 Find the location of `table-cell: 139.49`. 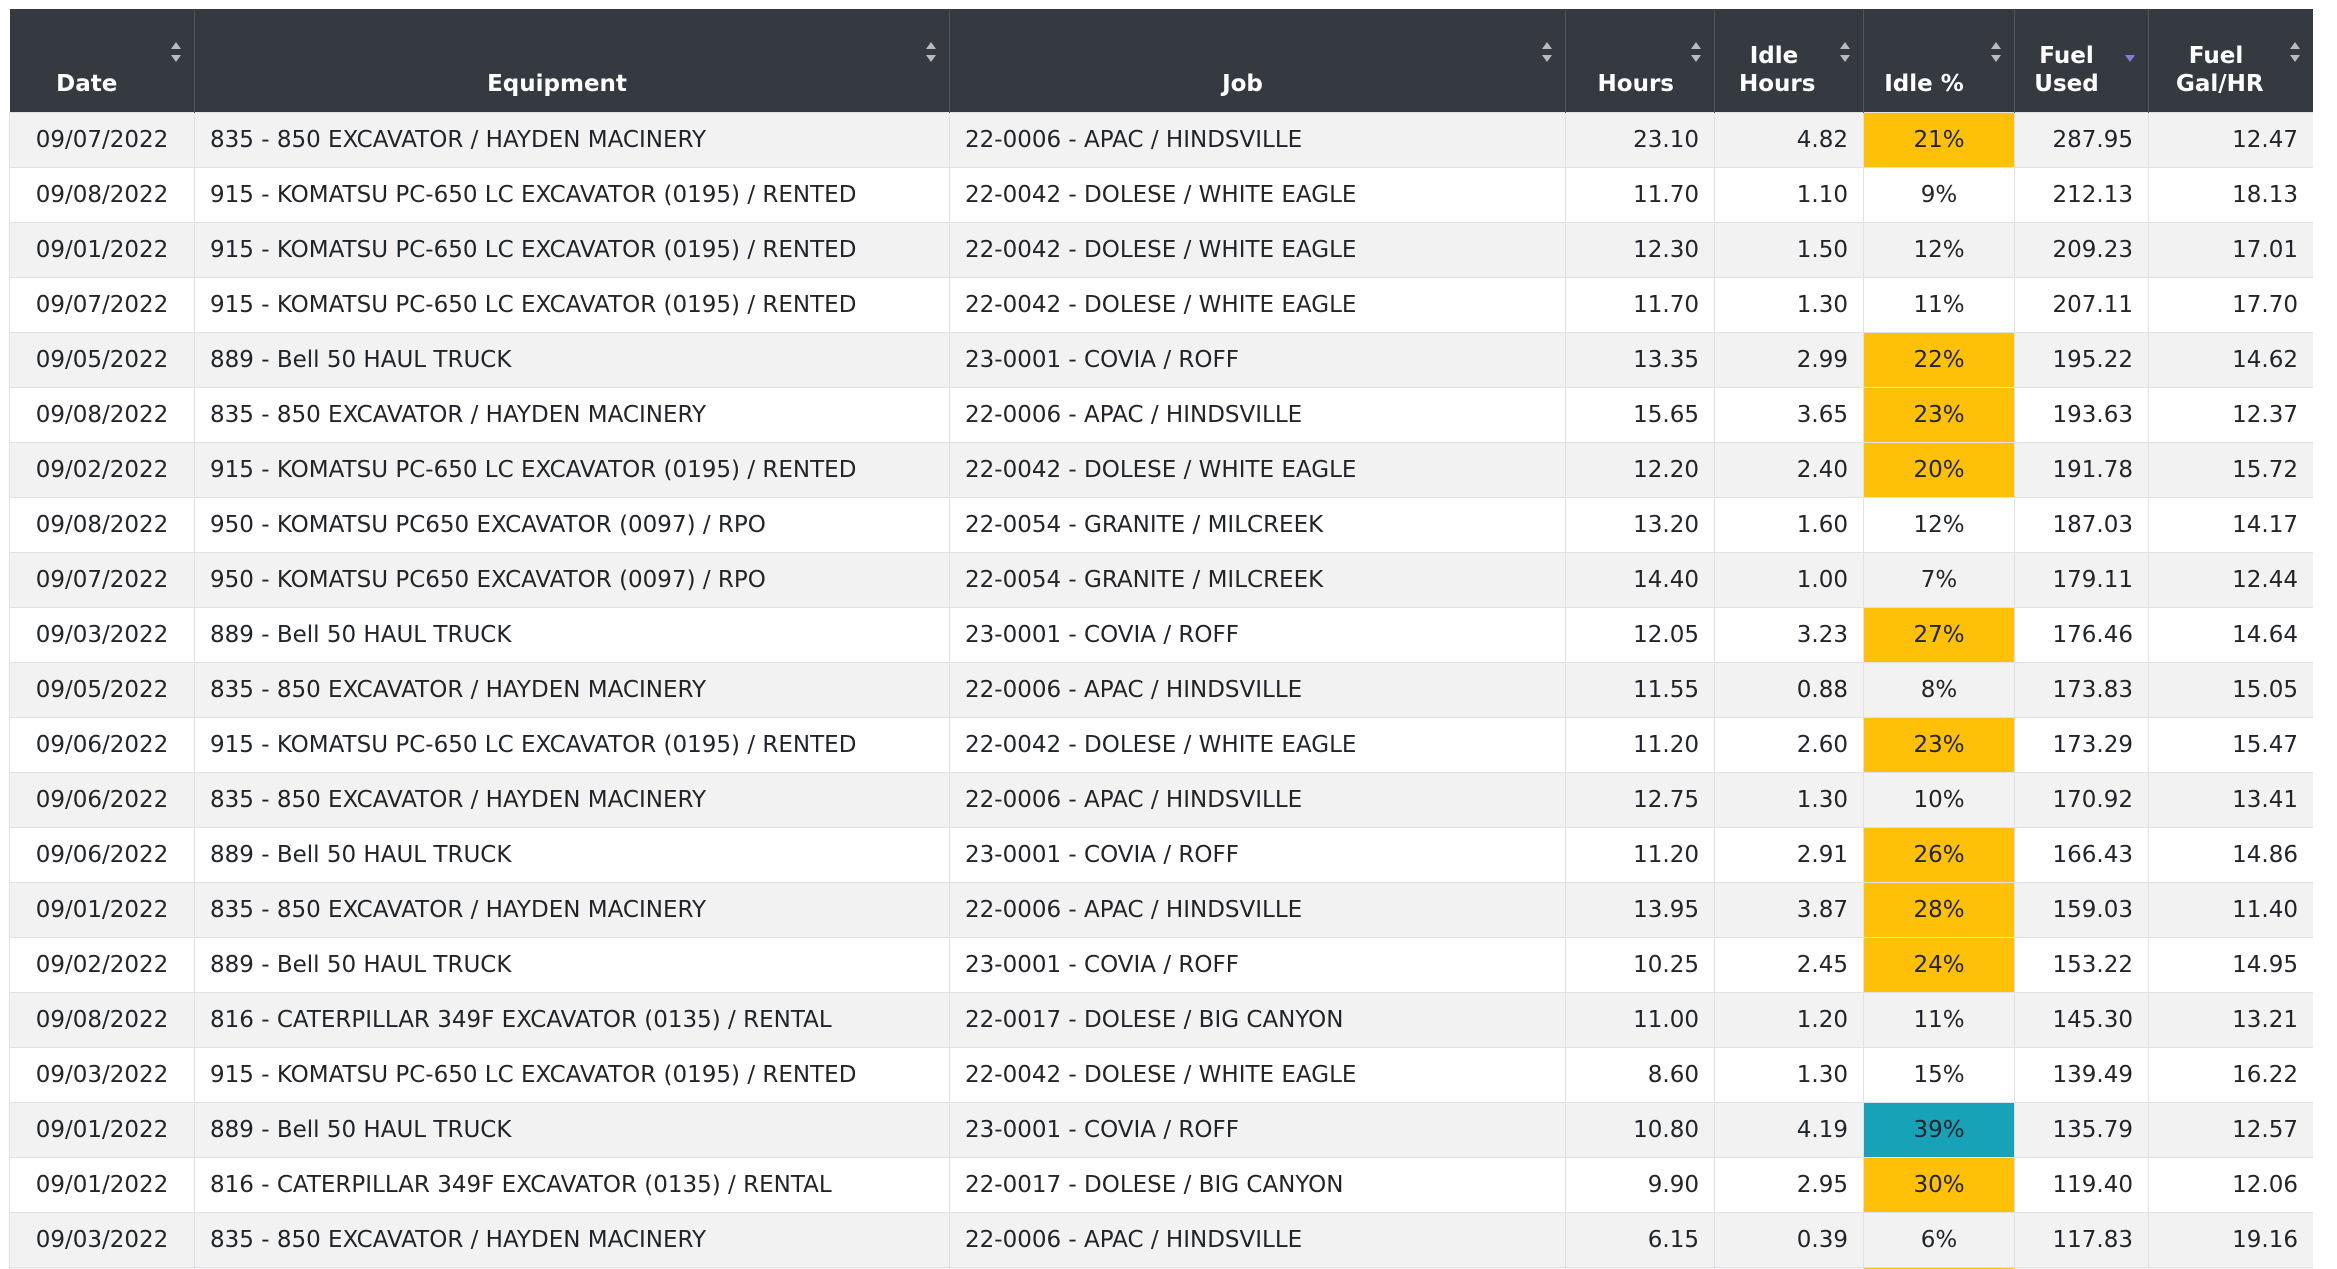

table-cell: 139.49 is located at coordinates (2081, 1075).